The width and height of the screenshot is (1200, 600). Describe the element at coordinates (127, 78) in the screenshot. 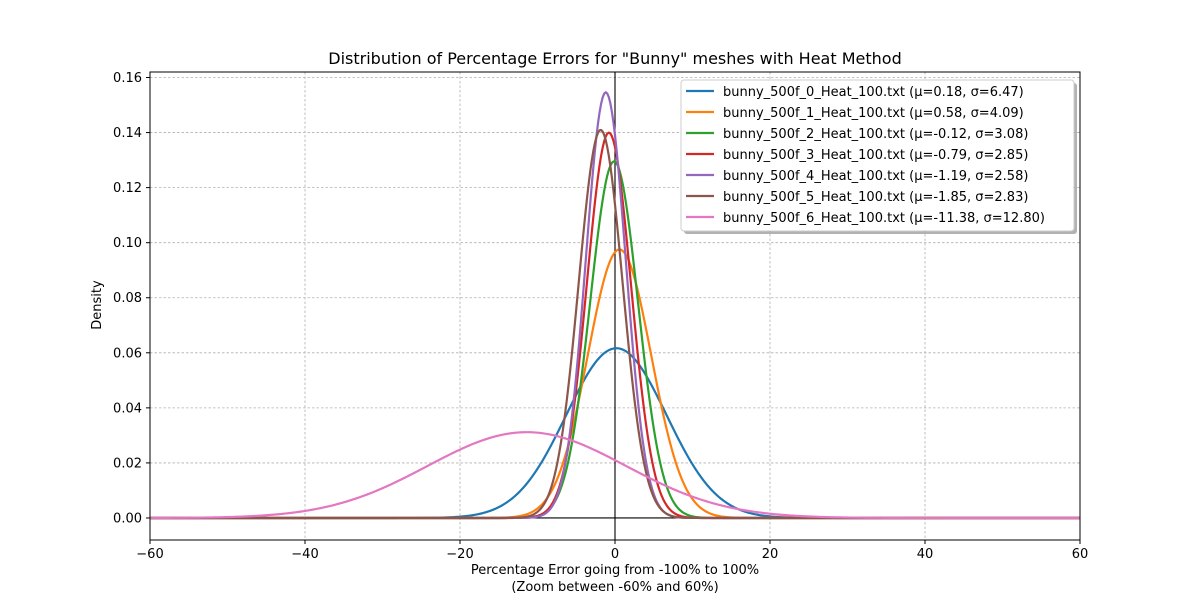

I see `y-tick-label: 0.16` at that location.